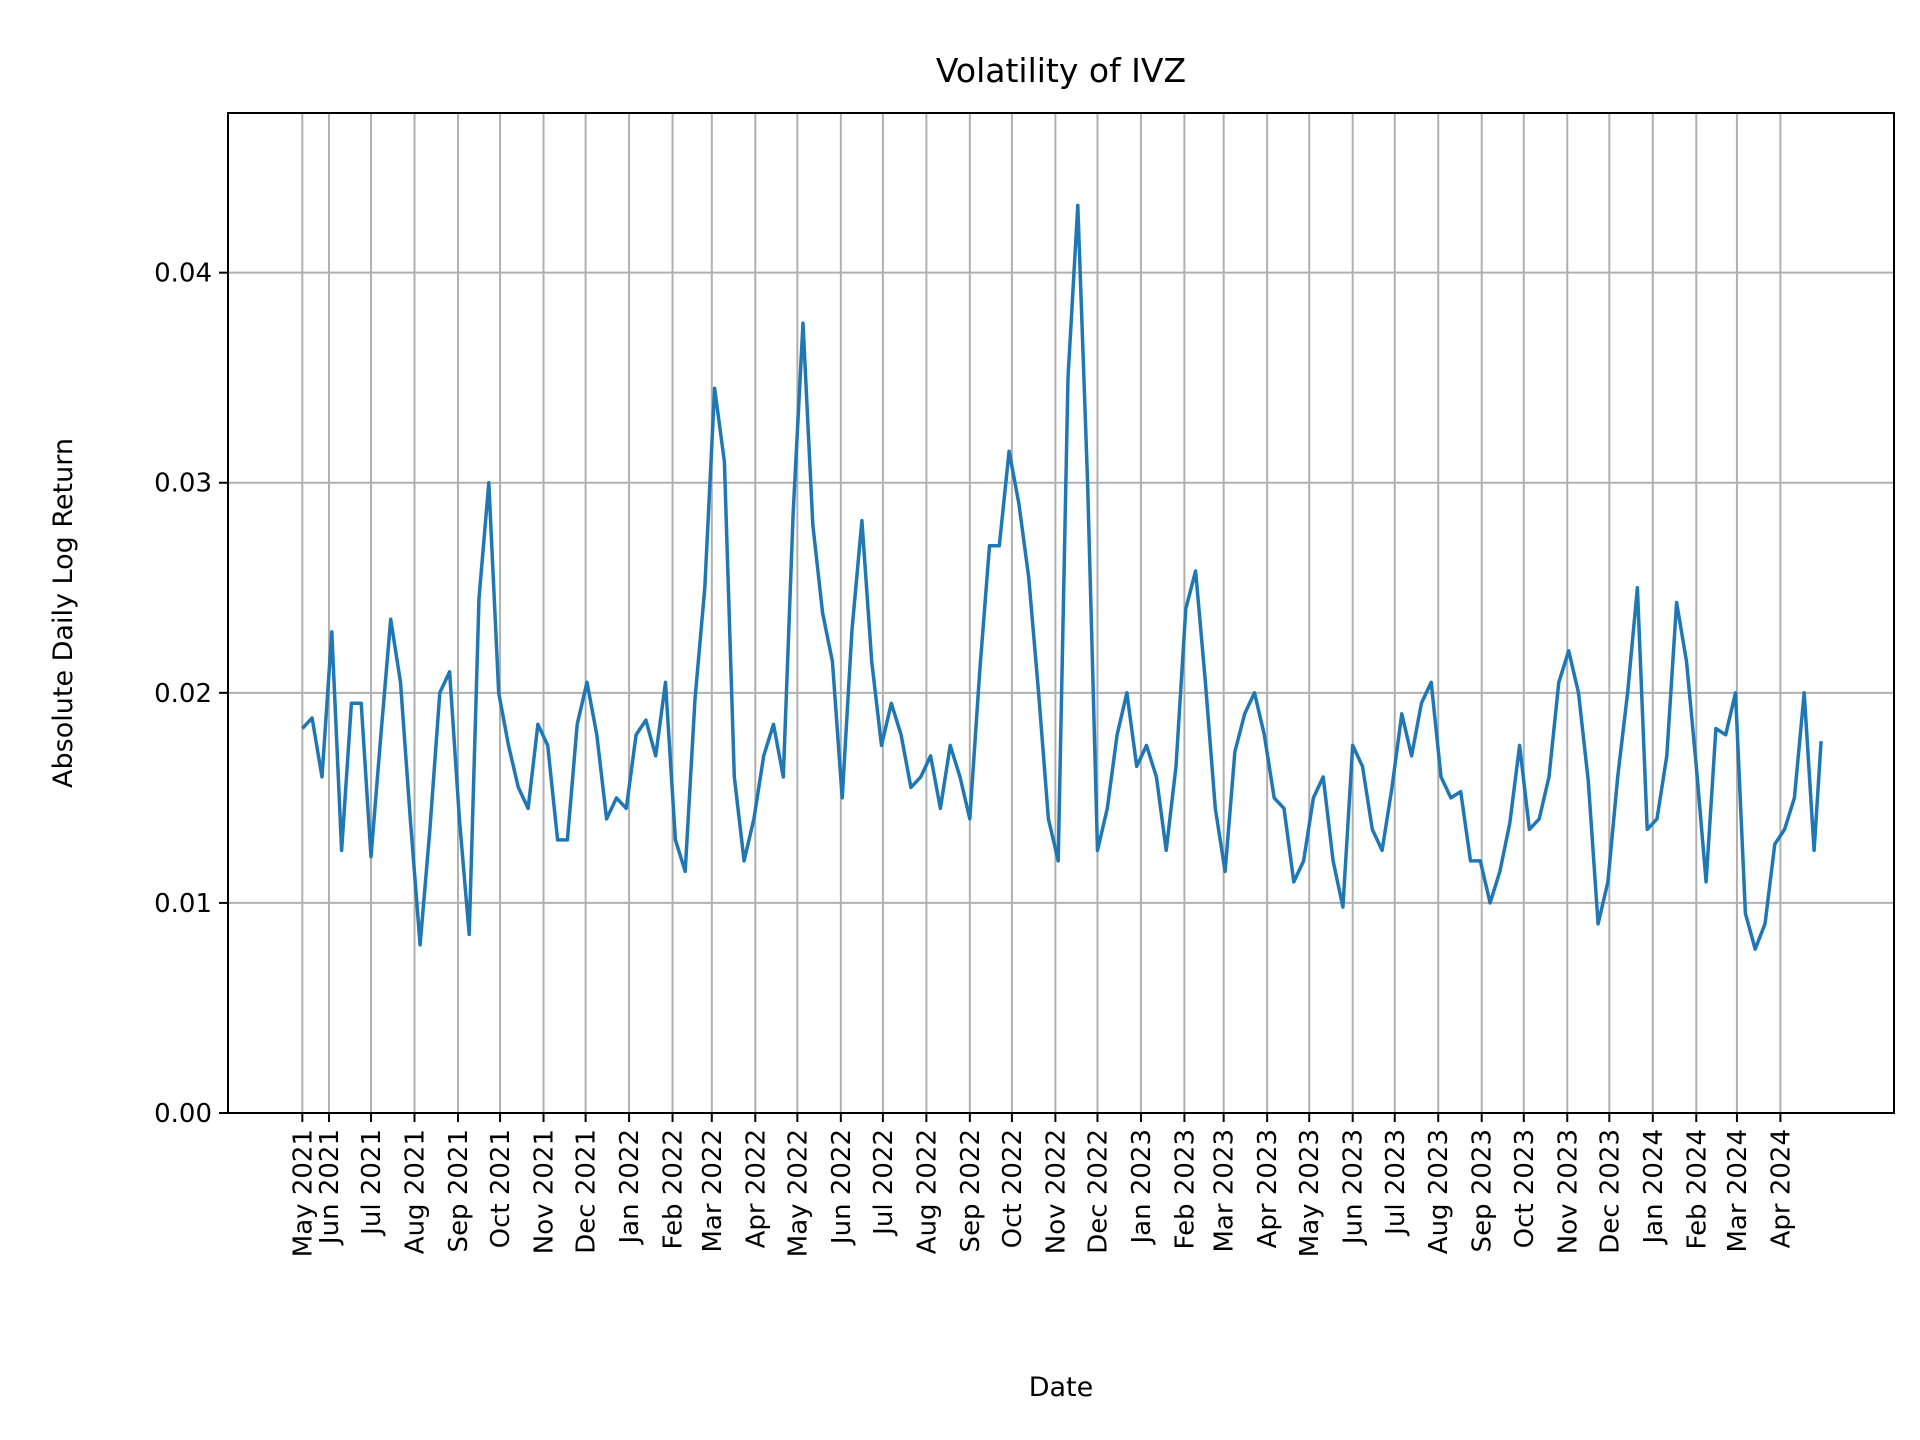 The image size is (1920, 1440). What do you see at coordinates (1654, 1187) in the screenshot?
I see `x-tick-label: Jan 2024` at bounding box center [1654, 1187].